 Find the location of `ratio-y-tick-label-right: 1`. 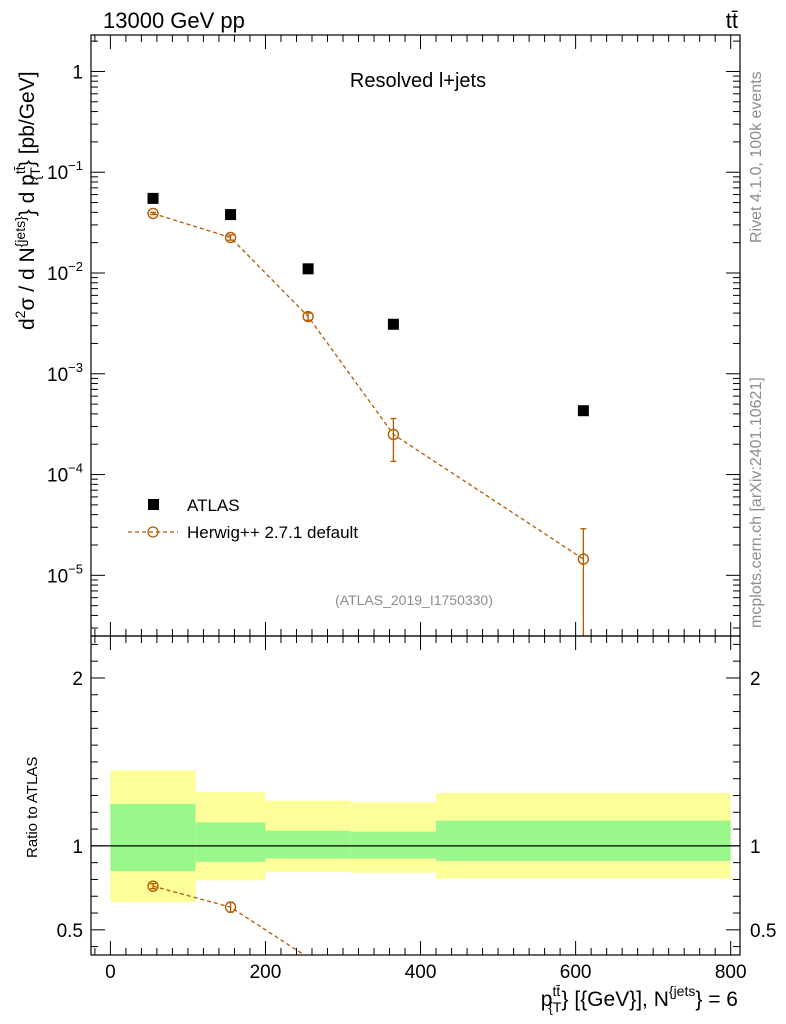

ratio-y-tick-label-right: 1 is located at coordinates (755, 847).